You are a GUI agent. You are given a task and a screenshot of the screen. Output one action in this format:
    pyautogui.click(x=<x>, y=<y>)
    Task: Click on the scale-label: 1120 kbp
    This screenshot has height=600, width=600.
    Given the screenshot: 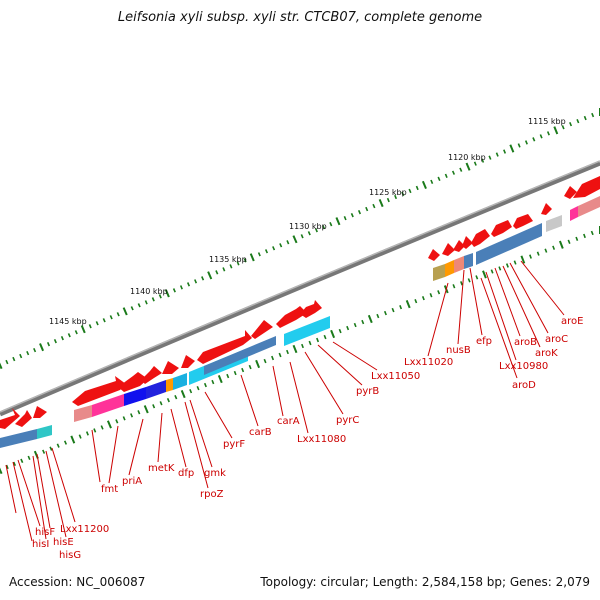 What is the action you would take?
    pyautogui.click(x=467, y=157)
    